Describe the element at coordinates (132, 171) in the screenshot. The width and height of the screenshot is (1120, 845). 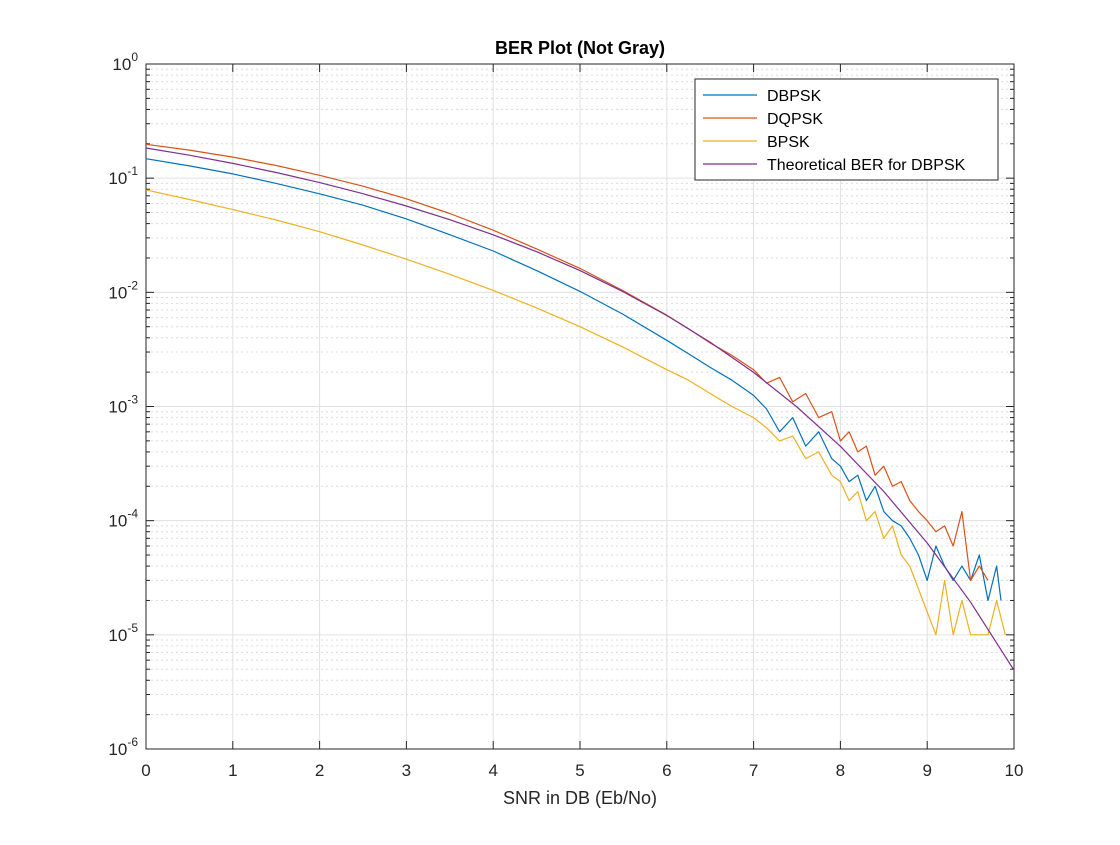
I see `y-tick-exponent: -1` at that location.